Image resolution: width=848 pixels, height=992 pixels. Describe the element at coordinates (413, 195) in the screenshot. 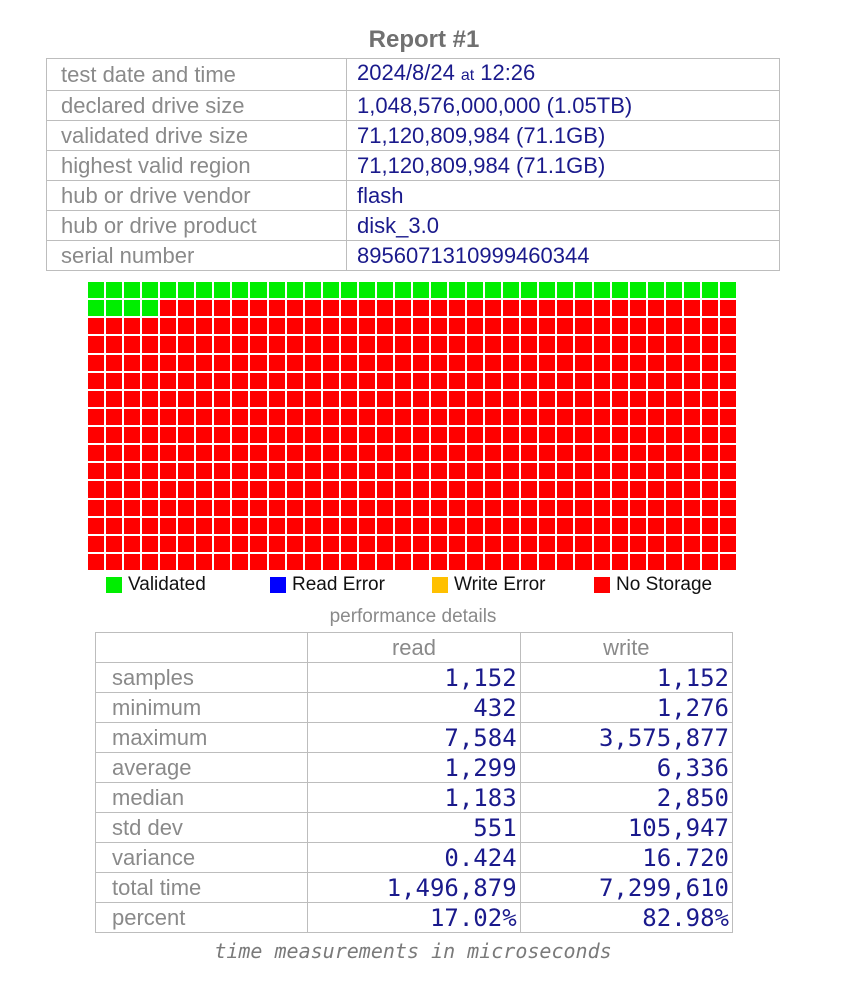

I see `table-row: hub or drive vendor flash` at that location.